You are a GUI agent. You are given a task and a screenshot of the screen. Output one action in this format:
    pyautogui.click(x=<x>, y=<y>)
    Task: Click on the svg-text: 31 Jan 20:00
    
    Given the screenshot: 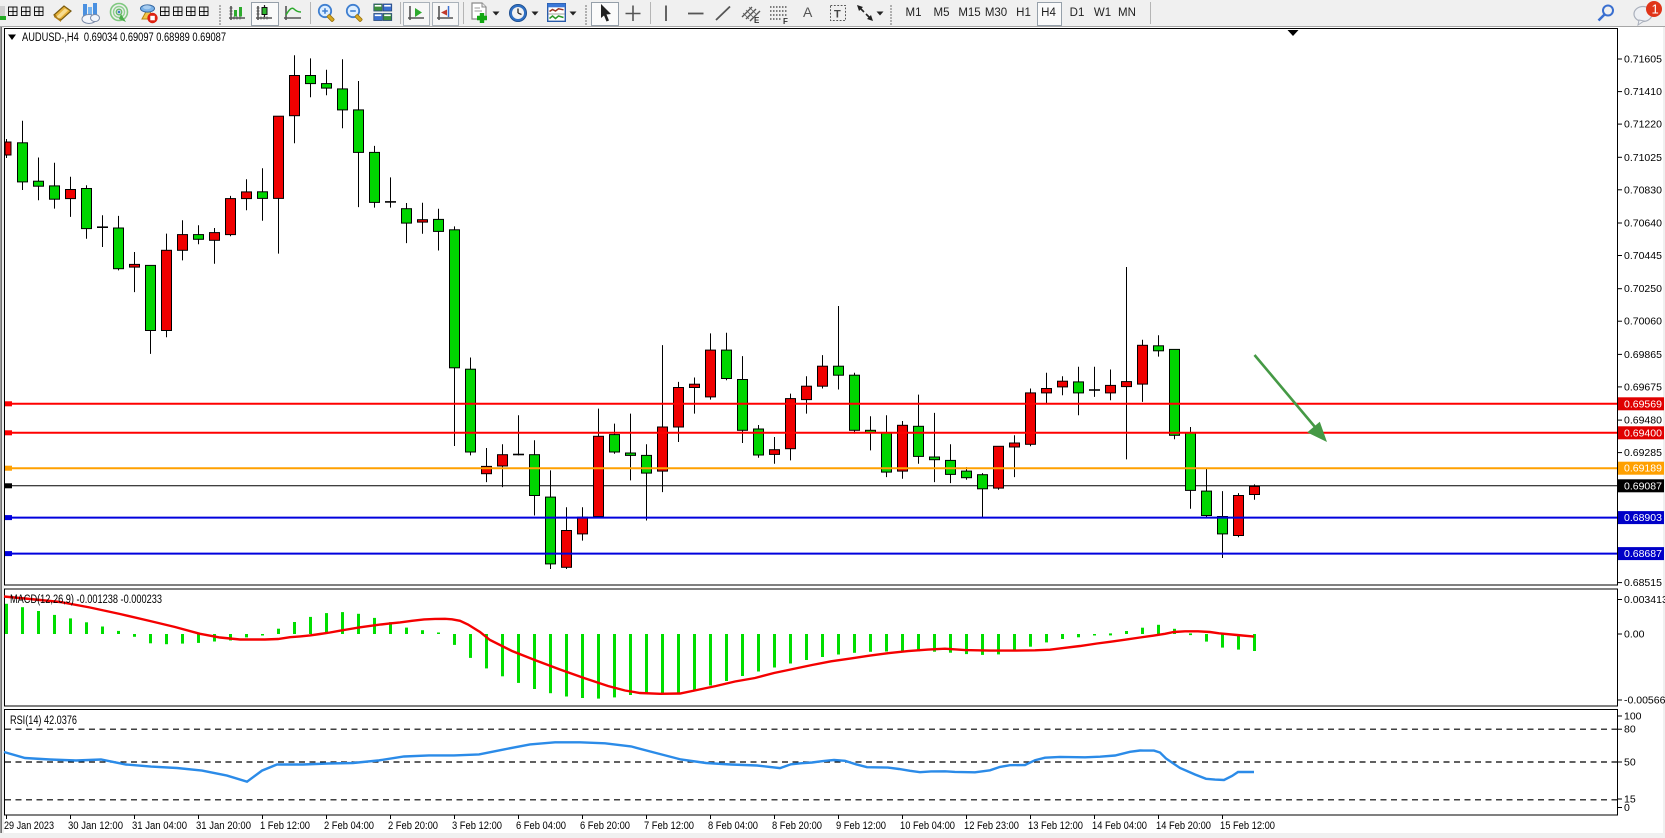 What is the action you would take?
    pyautogui.click(x=223, y=826)
    